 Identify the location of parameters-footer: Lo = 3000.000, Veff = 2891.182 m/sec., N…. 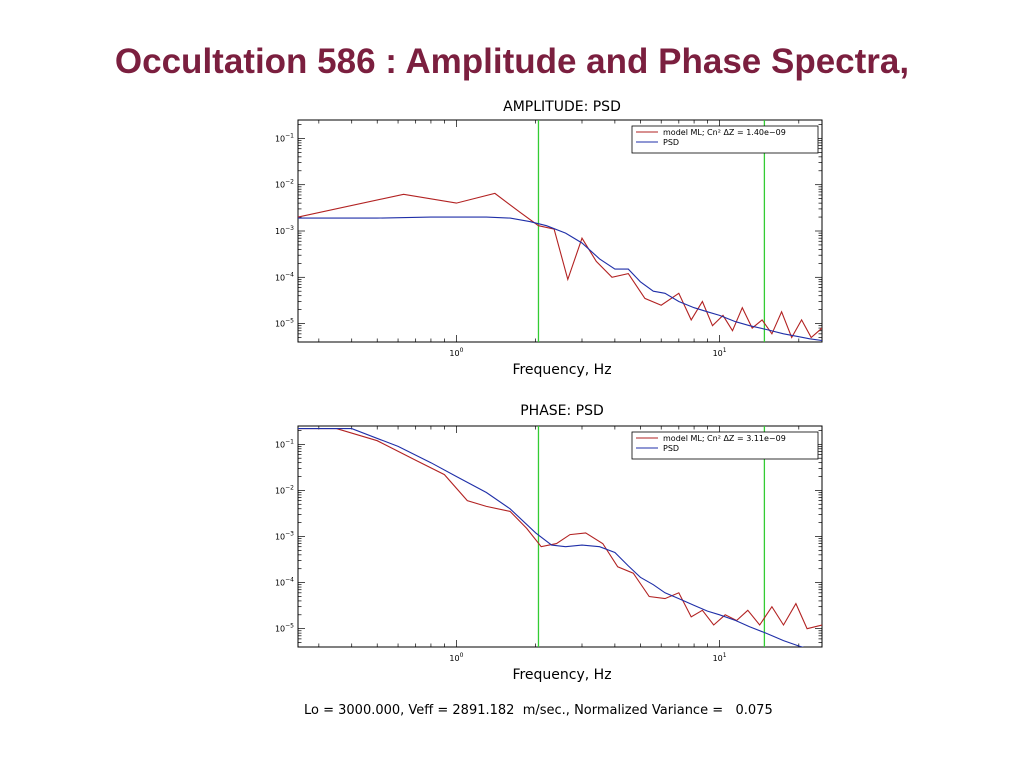
(538, 710).